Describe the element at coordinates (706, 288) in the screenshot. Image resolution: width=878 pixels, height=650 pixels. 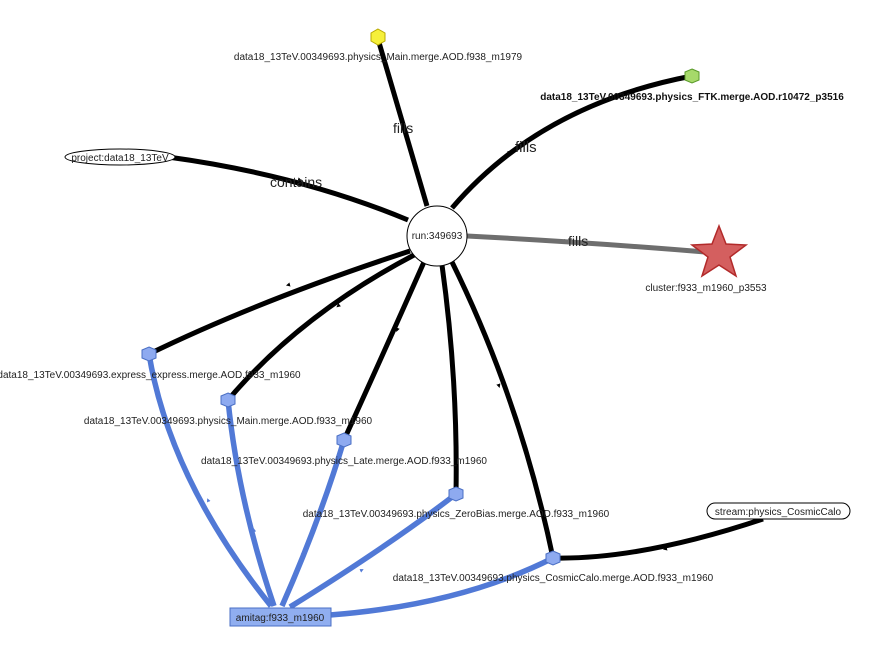
I see `cluster-node-label: cluster:f933_m1960_p3553` at that location.